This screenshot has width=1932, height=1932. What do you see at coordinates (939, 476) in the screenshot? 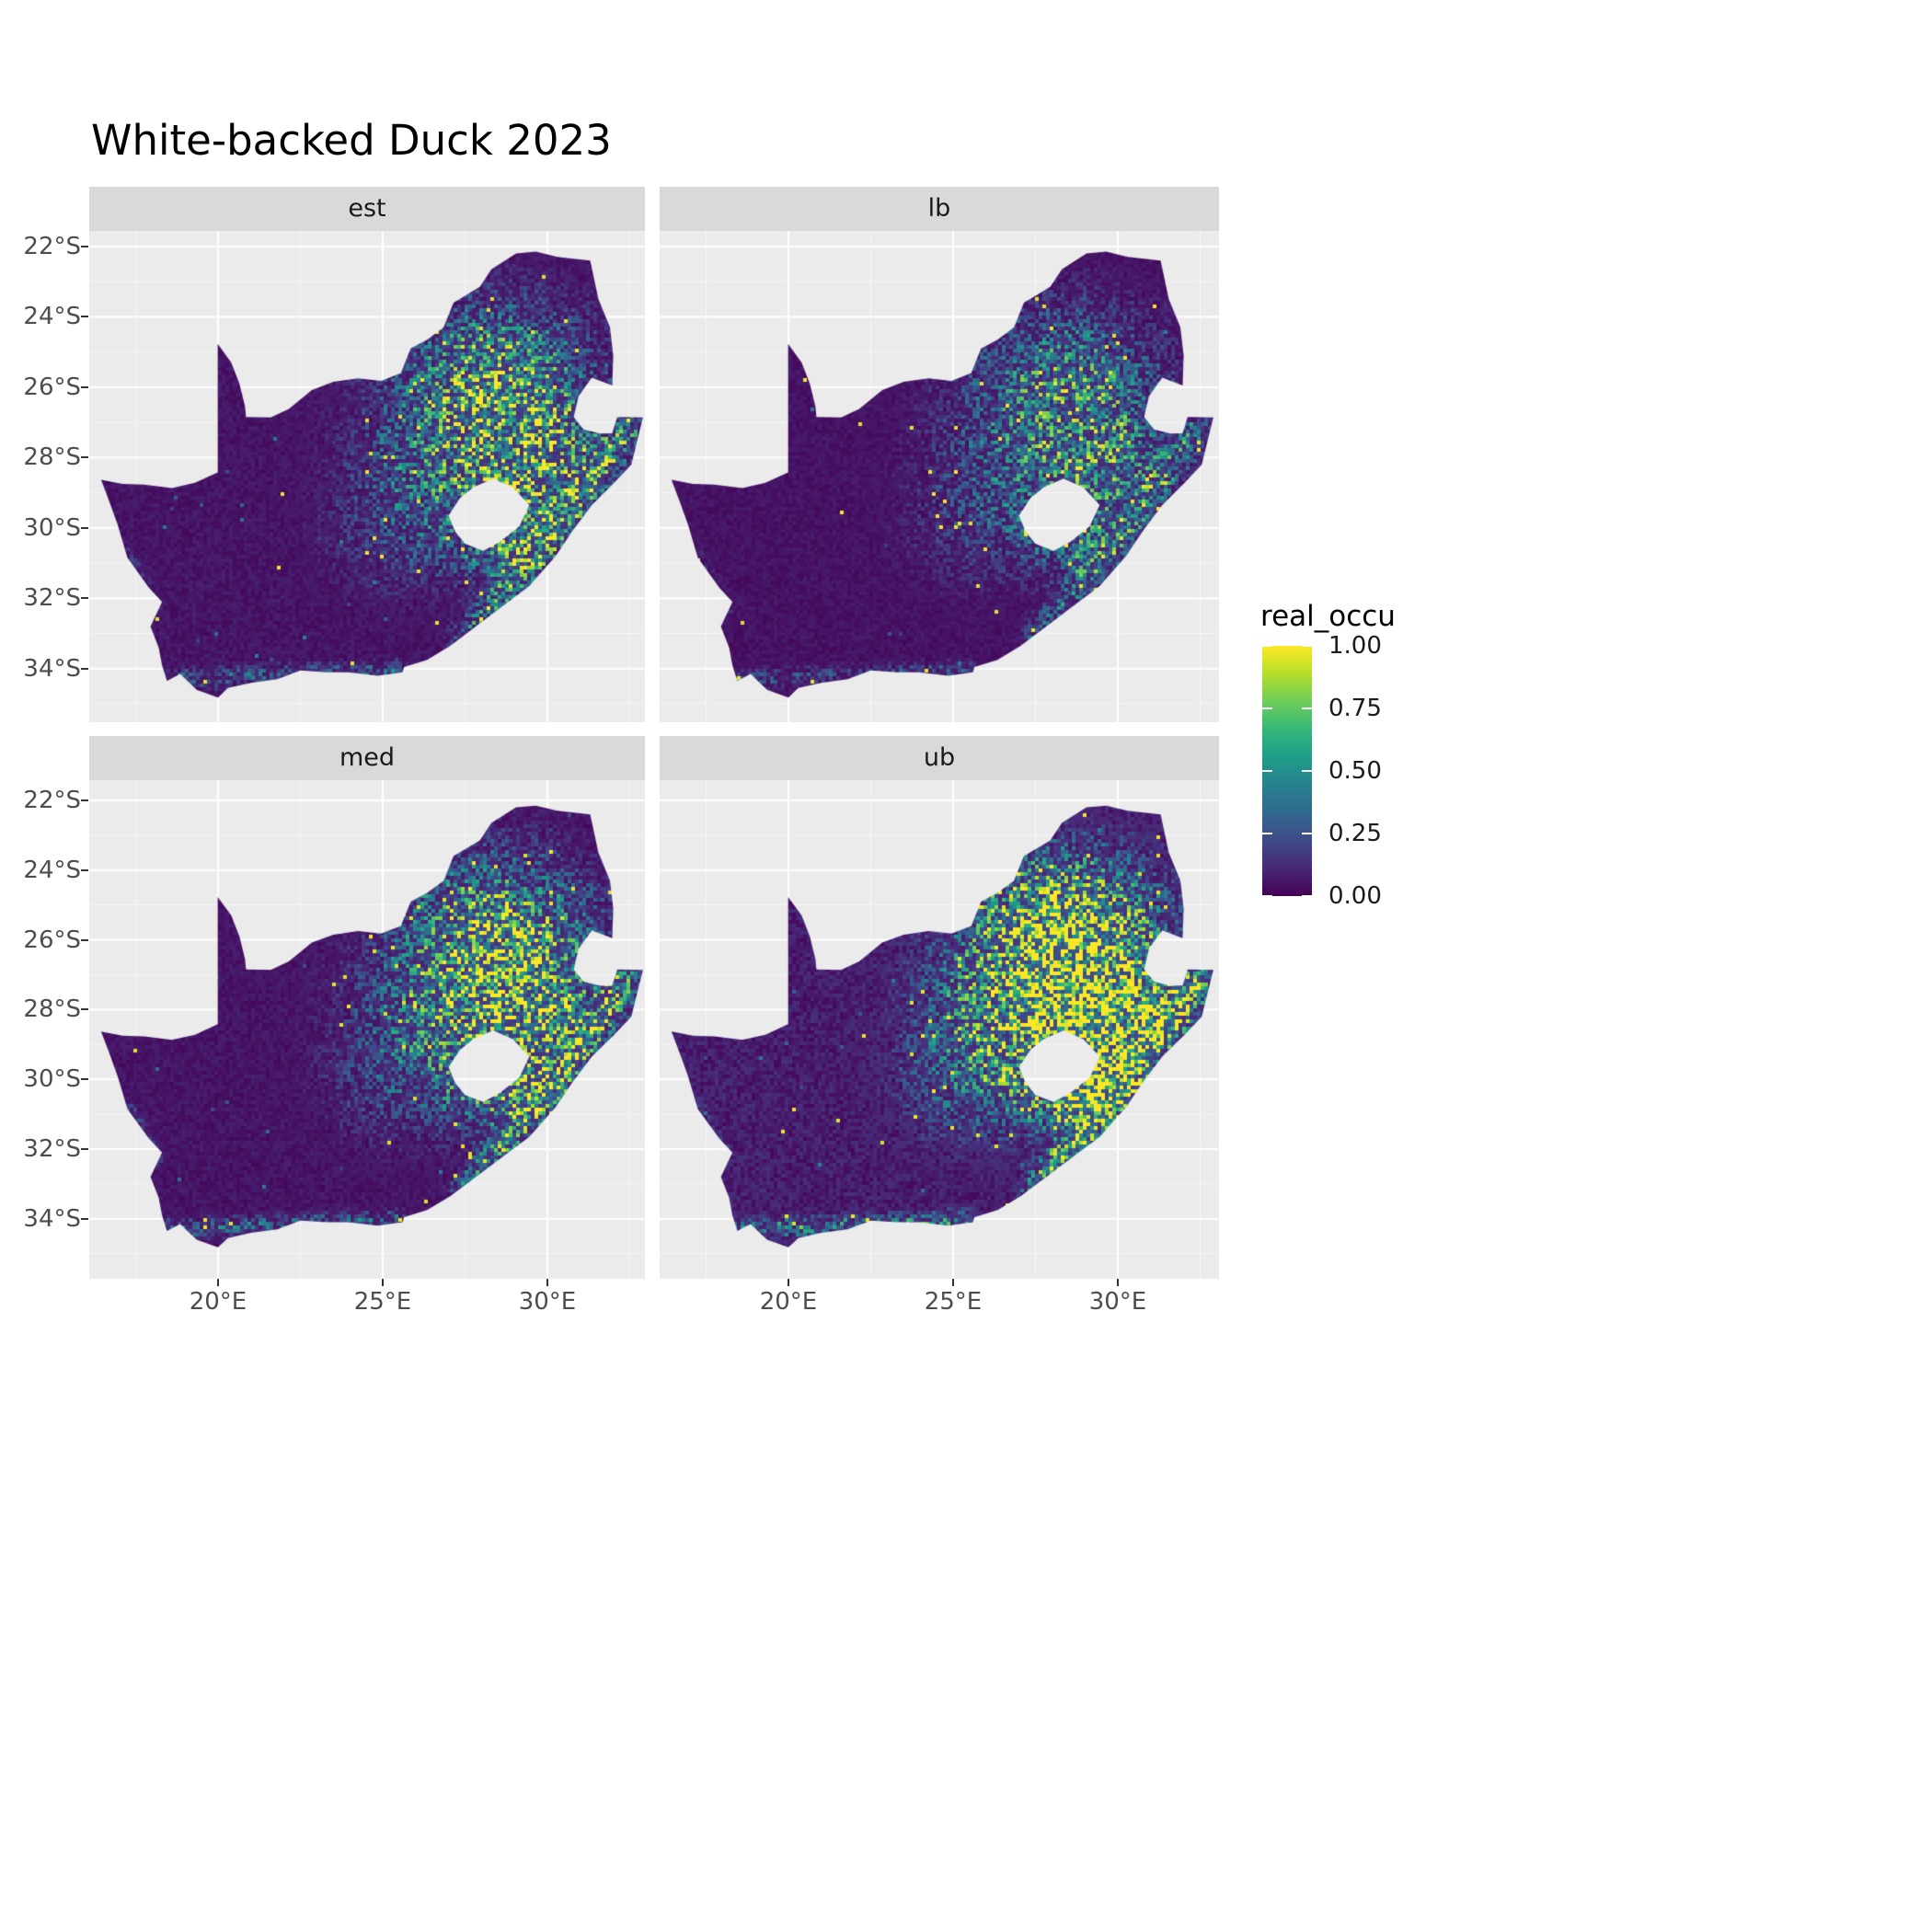
I see `facet-map-canvas-lb` at bounding box center [939, 476].